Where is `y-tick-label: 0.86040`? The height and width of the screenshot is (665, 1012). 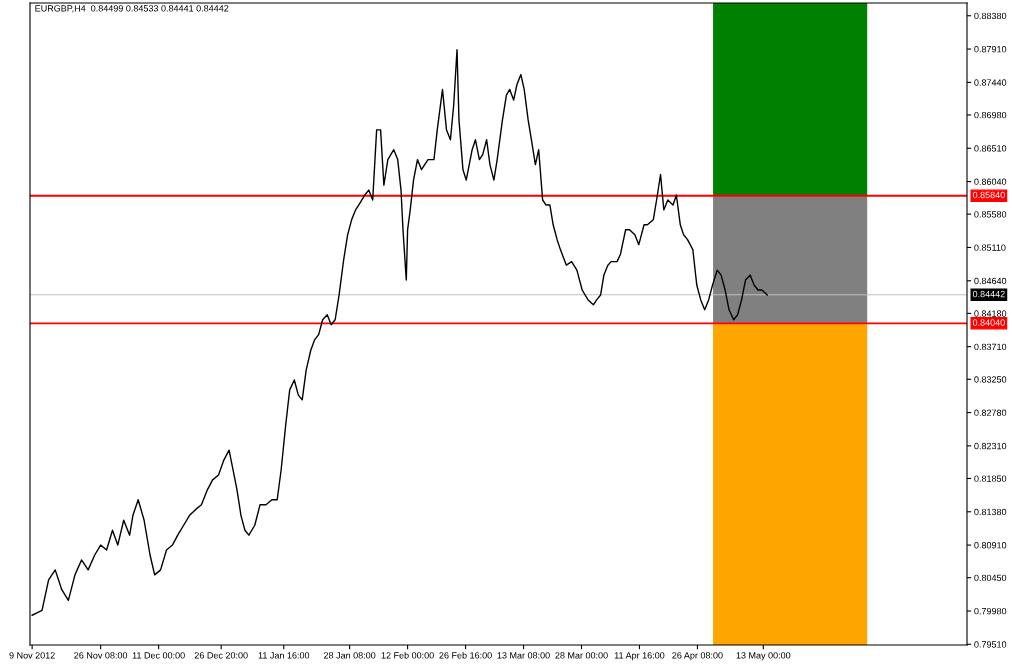
y-tick-label: 0.86040 is located at coordinates (990, 181).